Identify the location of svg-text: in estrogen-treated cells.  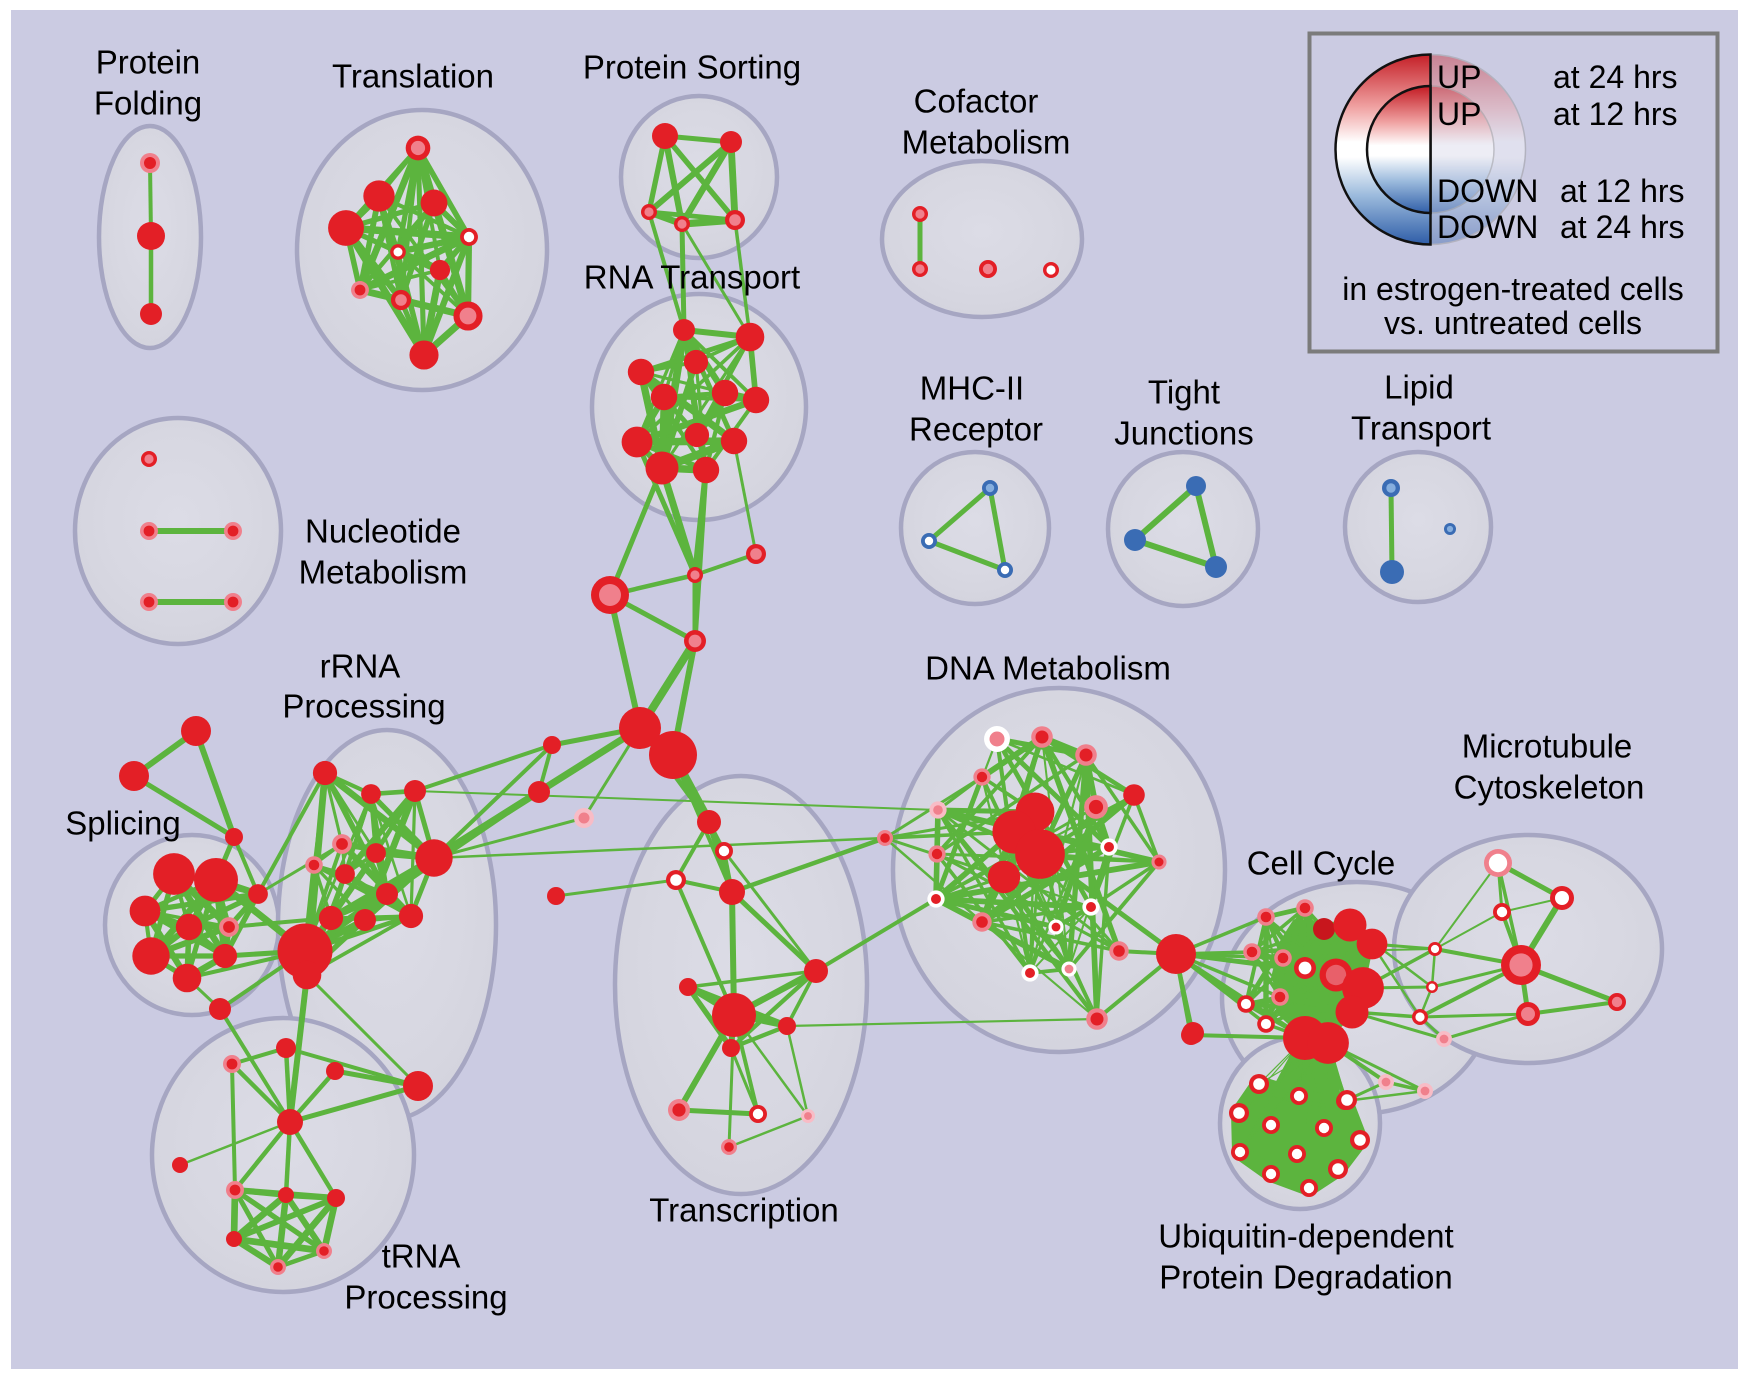
(1513, 289).